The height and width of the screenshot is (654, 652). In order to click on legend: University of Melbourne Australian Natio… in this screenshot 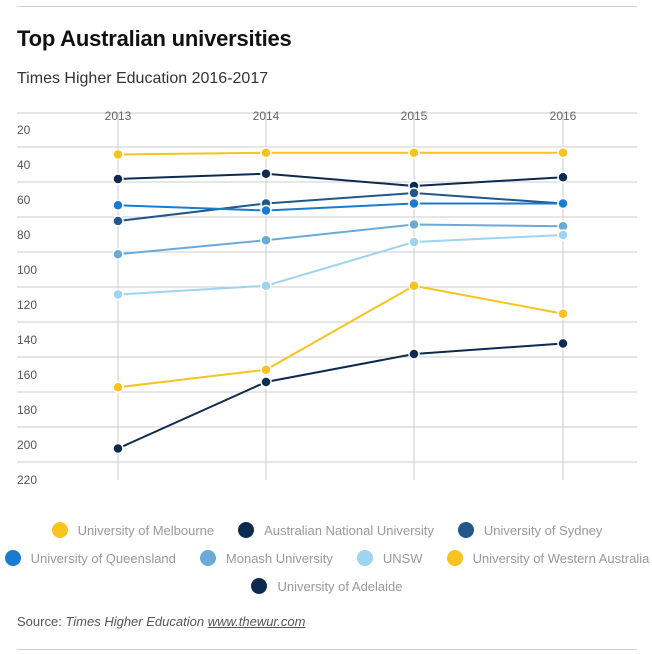, I will do `click(326, 558)`.